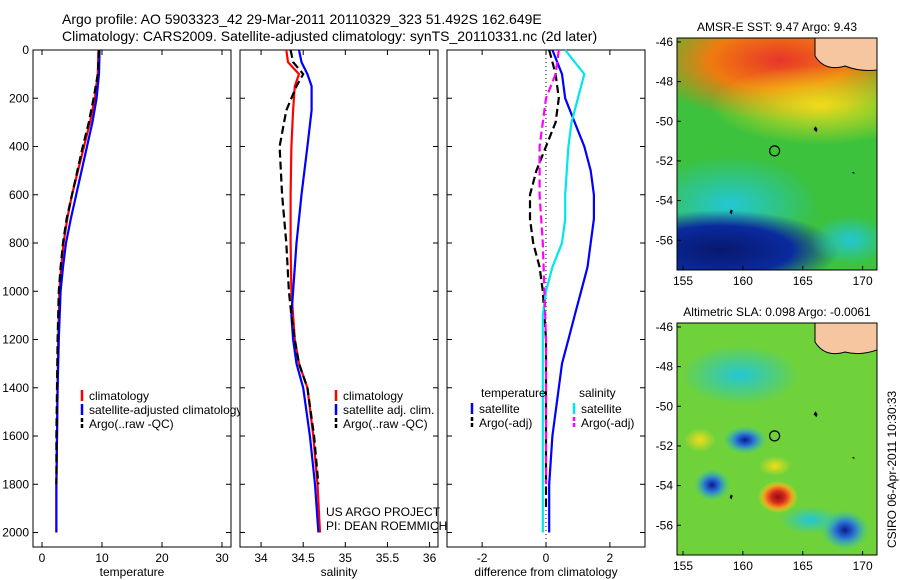  Describe the element at coordinates (373, 396) in the screenshot. I see `salinity-legend-label: climatology` at that location.